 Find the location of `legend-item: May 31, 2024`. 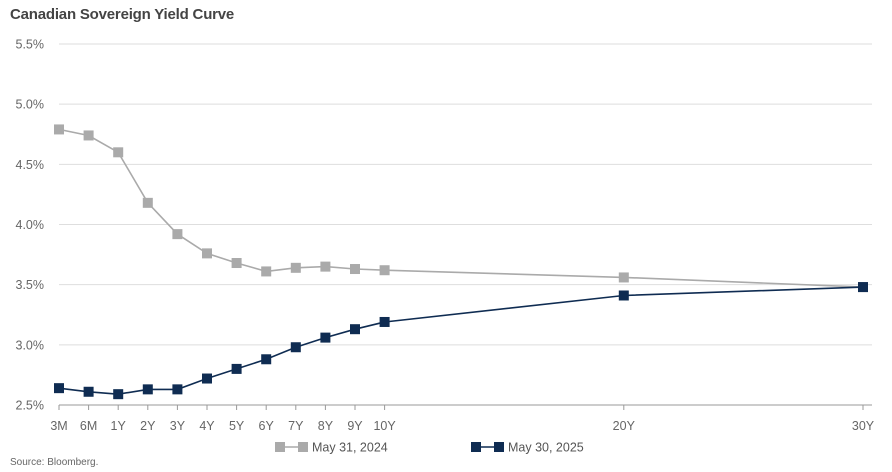

legend-item: May 31, 2024 is located at coordinates (331, 448).